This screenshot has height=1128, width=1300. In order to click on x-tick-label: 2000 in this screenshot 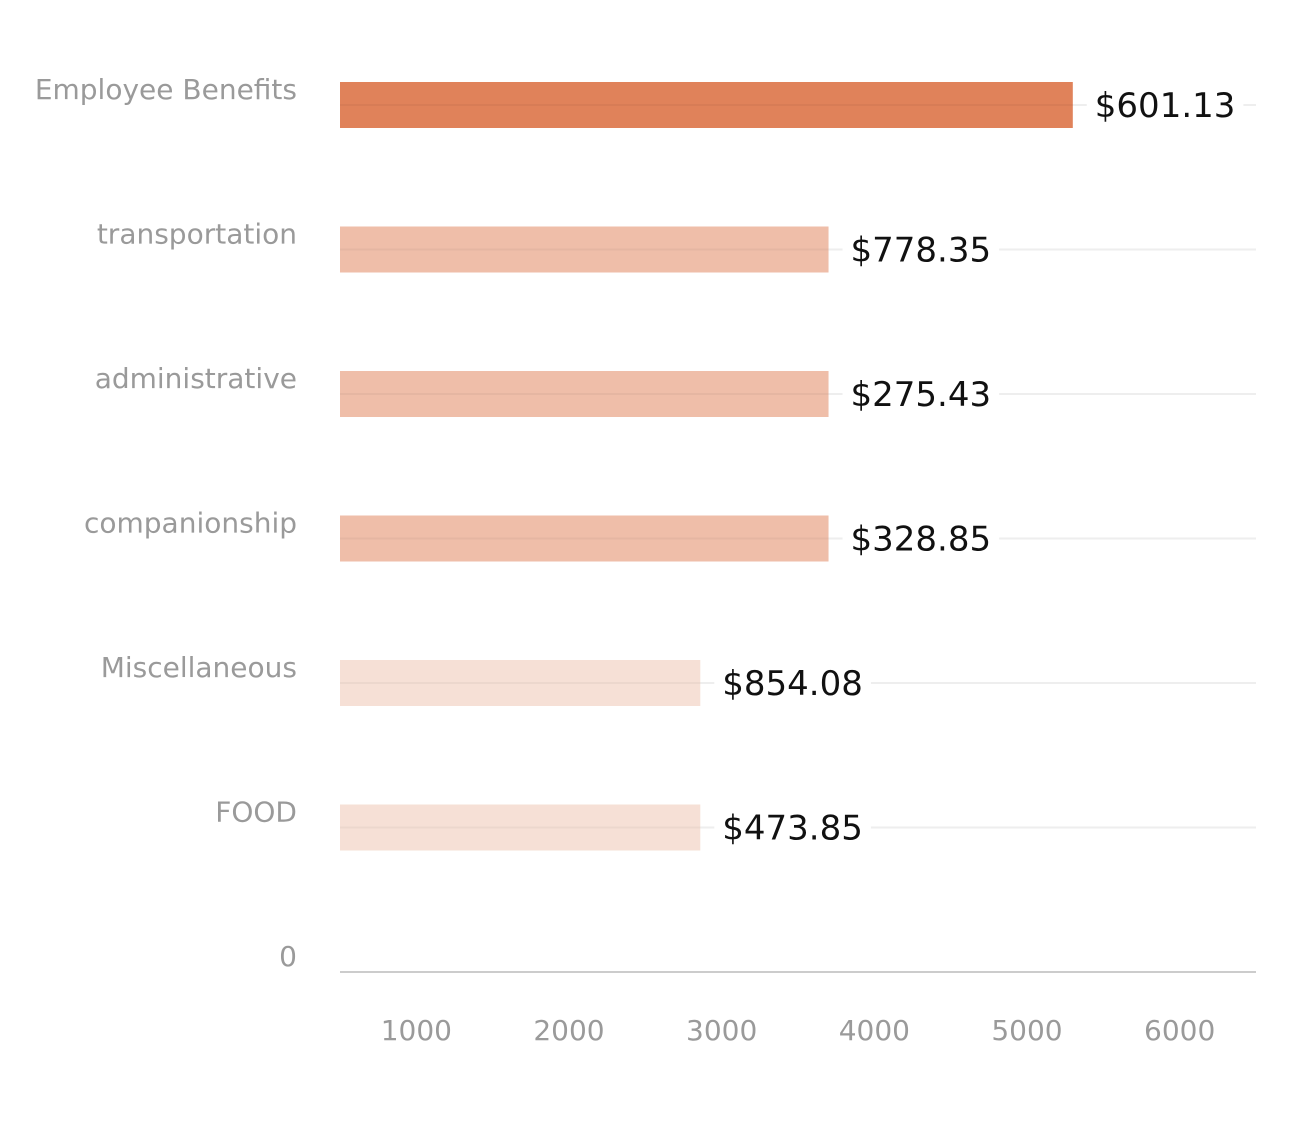, I will do `click(568, 1030)`.